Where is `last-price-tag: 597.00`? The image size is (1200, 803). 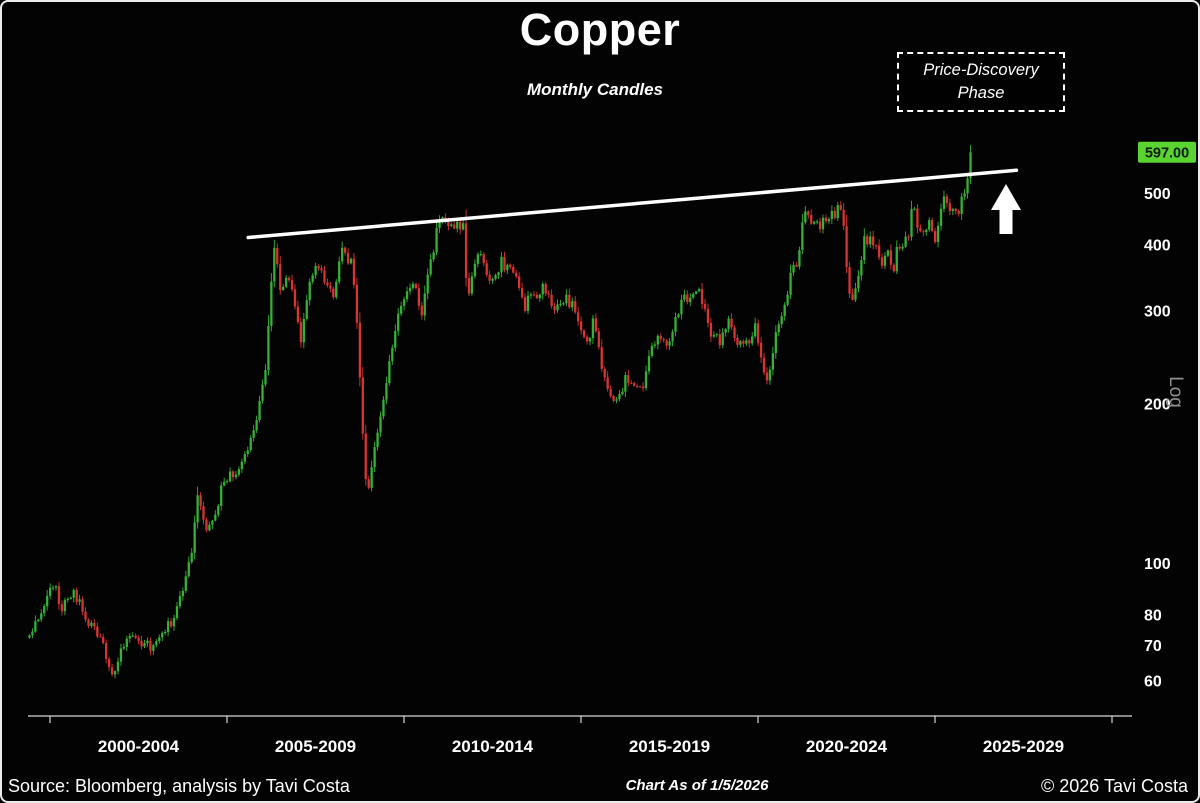 last-price-tag: 597.00 is located at coordinates (1167, 152).